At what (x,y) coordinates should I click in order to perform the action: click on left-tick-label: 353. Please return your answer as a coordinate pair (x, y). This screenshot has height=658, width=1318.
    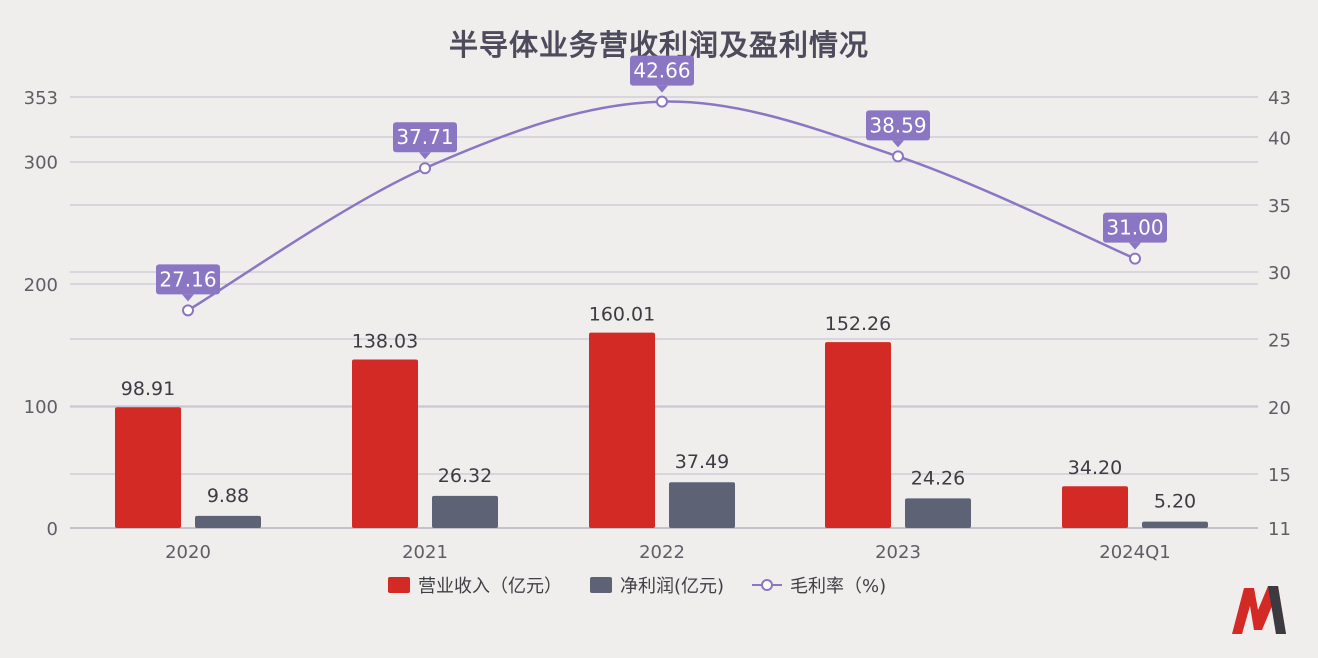
    Looking at the image, I should click on (41, 98).